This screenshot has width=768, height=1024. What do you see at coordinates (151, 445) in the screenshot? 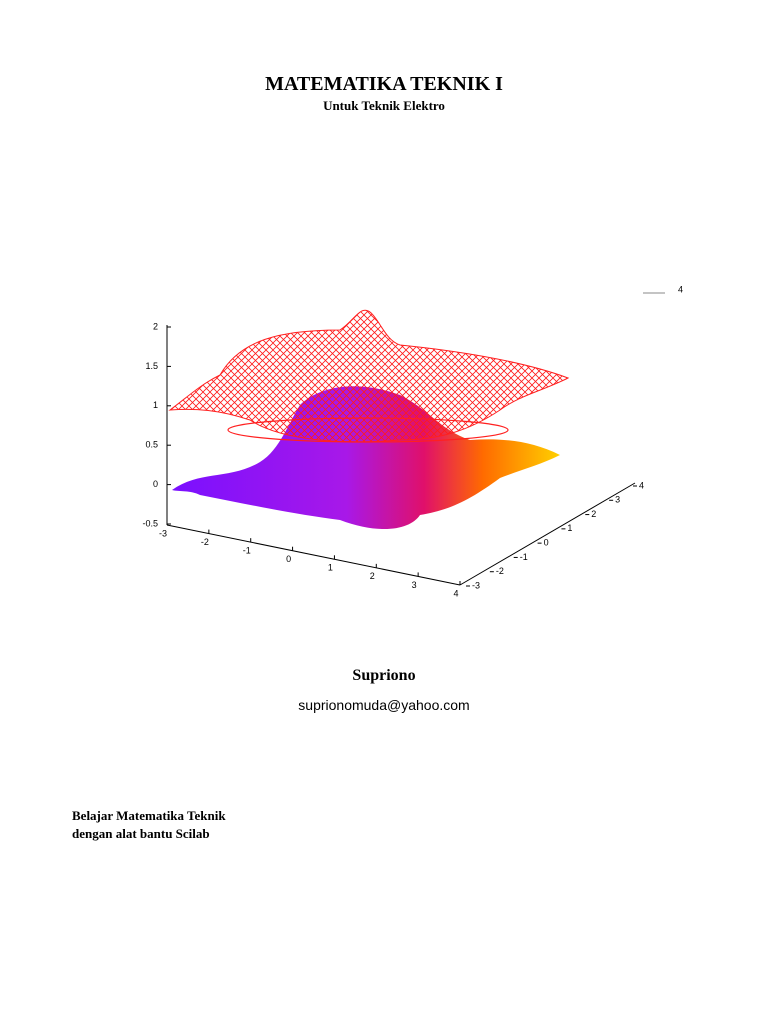
I see `tick-label: 0.5` at bounding box center [151, 445].